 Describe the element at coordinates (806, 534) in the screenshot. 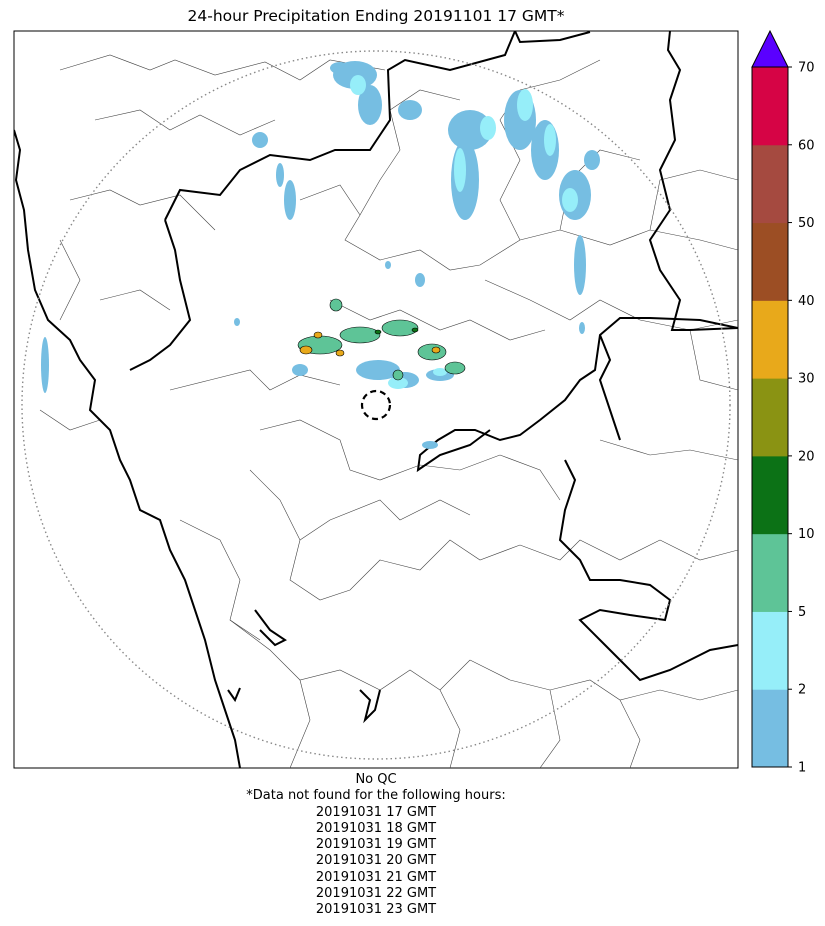

I see `colorbar-tick-label: 10` at that location.